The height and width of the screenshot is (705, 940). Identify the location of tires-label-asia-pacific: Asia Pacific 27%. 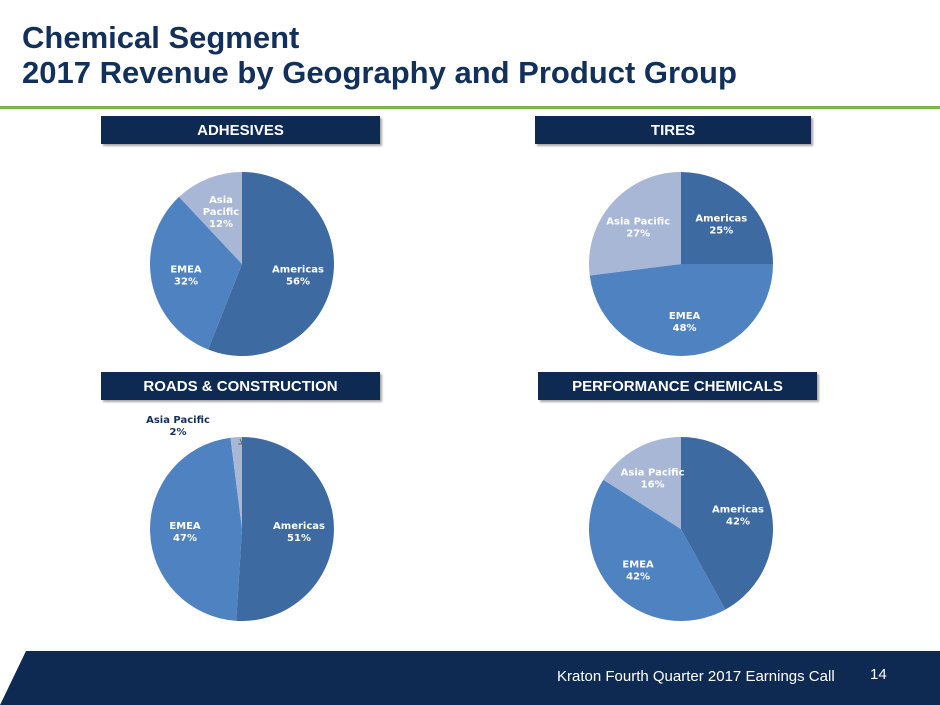
(638, 227).